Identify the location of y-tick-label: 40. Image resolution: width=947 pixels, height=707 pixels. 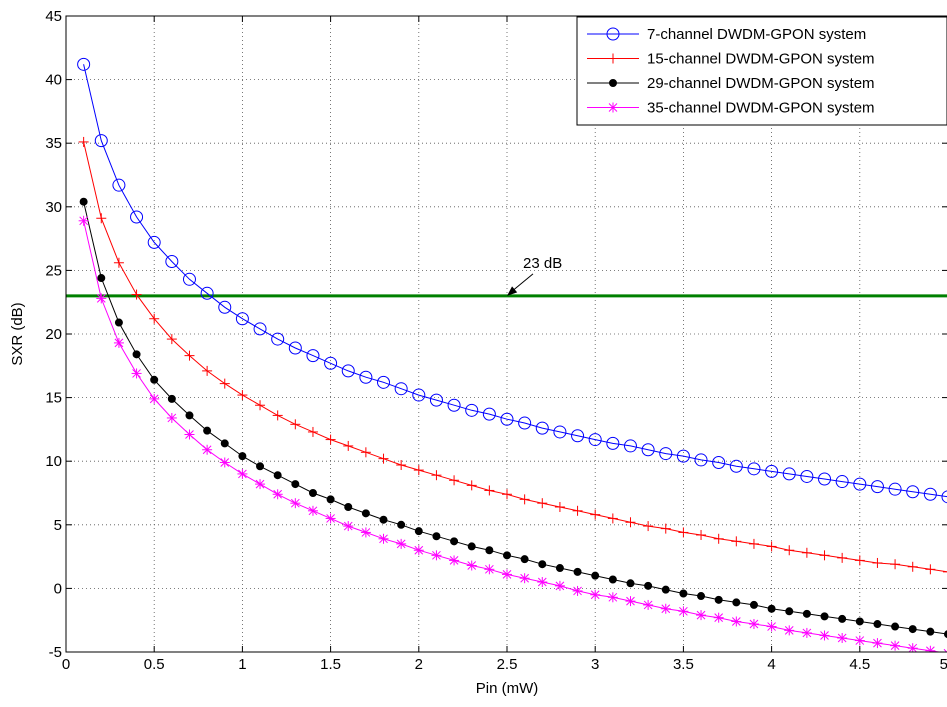
(53, 80).